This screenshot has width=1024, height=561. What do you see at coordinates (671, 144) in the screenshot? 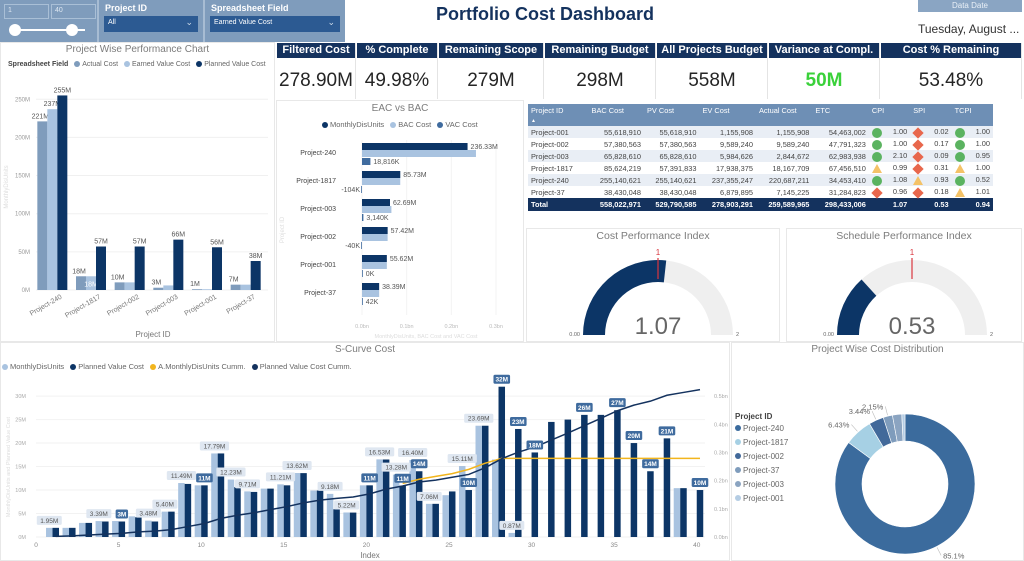
I see `cell-pv: 57,380,563` at bounding box center [671, 144].